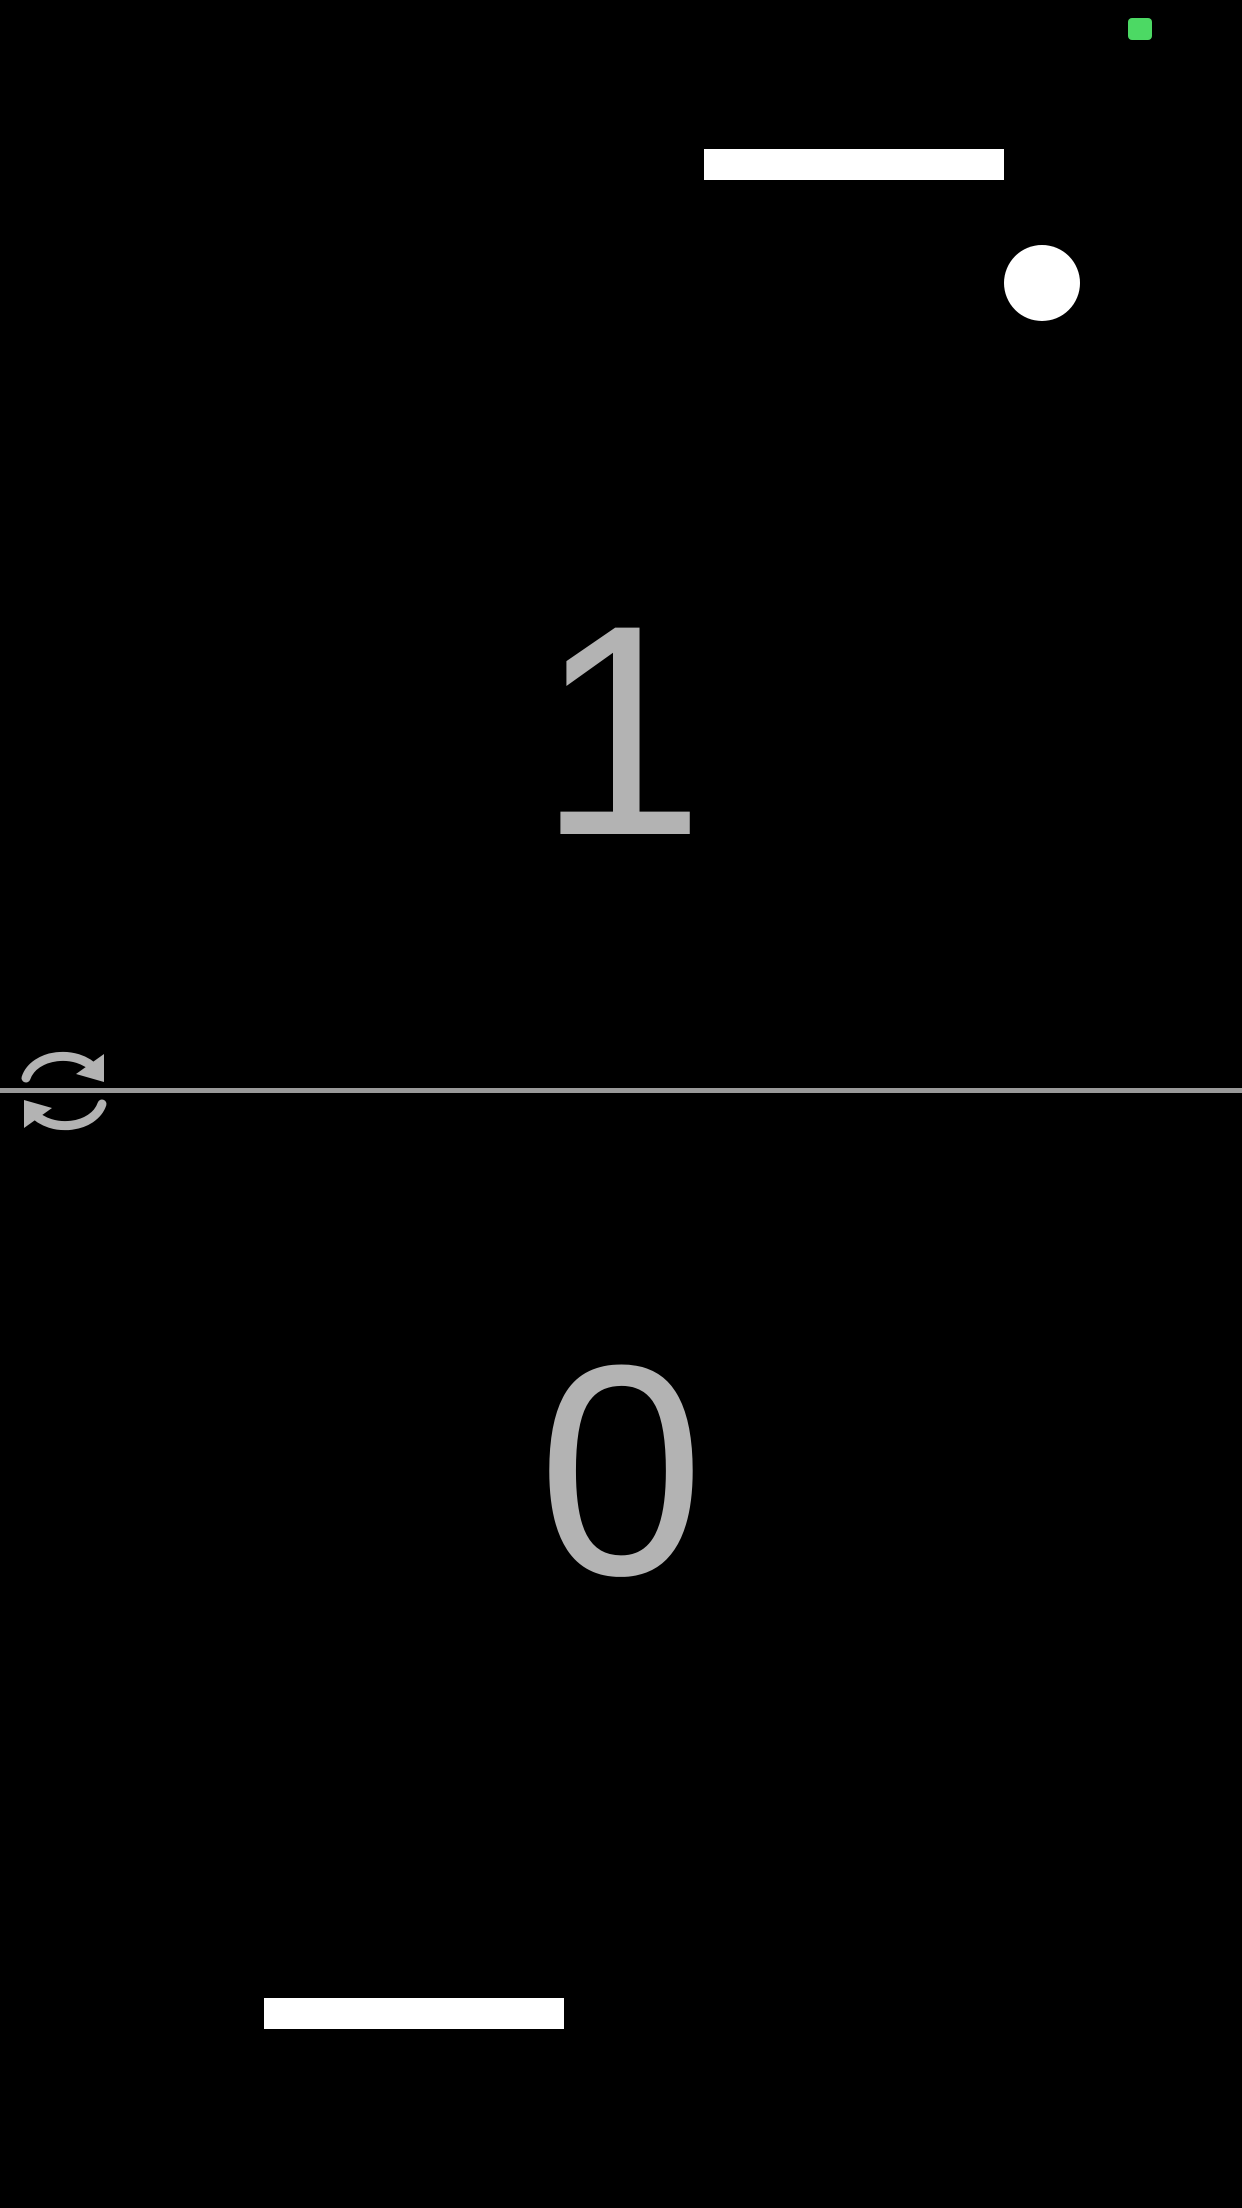 This screenshot has height=2208, width=1242. I want to click on player-score: 0, so click(621, 1470).